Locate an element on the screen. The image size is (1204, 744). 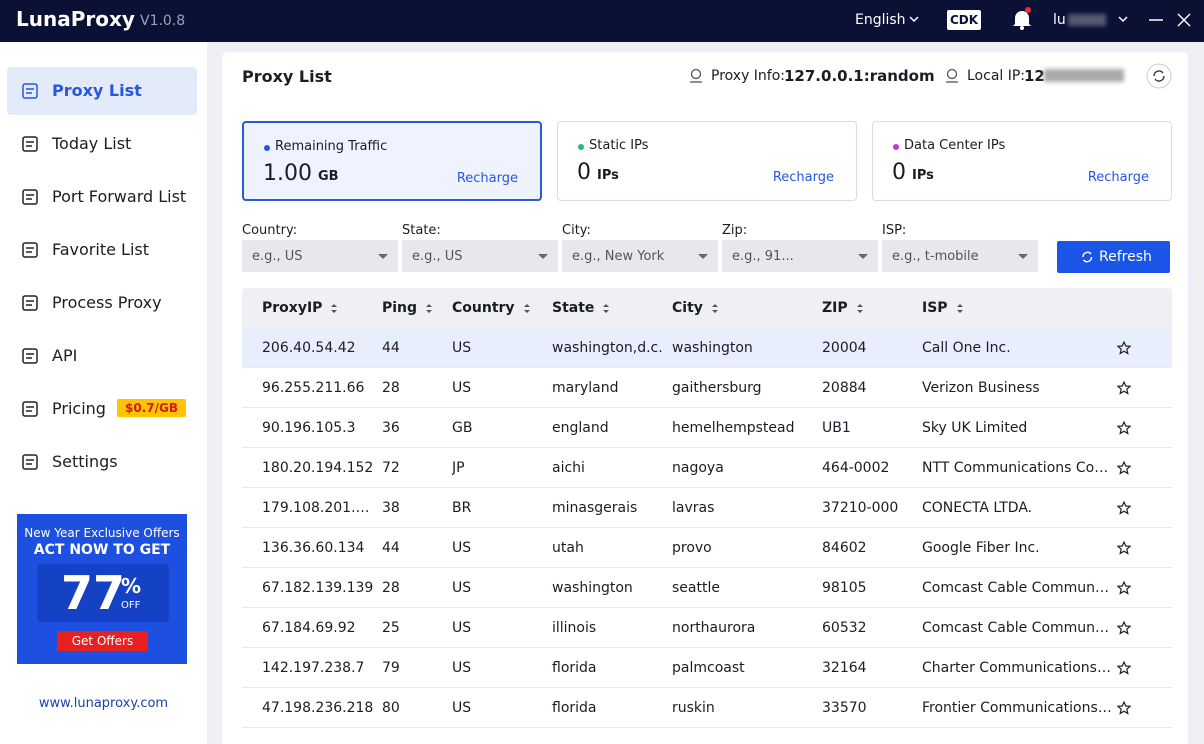
website-link: www.lunaproxy.com is located at coordinates (103, 703).